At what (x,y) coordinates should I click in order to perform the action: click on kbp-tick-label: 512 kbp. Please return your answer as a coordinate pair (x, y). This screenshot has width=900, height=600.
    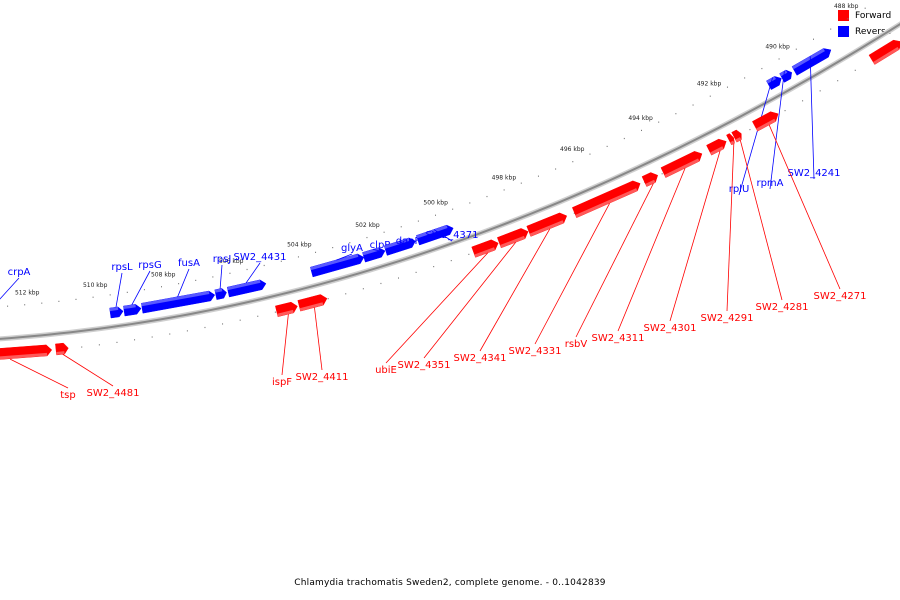
    Looking at the image, I should click on (27, 292).